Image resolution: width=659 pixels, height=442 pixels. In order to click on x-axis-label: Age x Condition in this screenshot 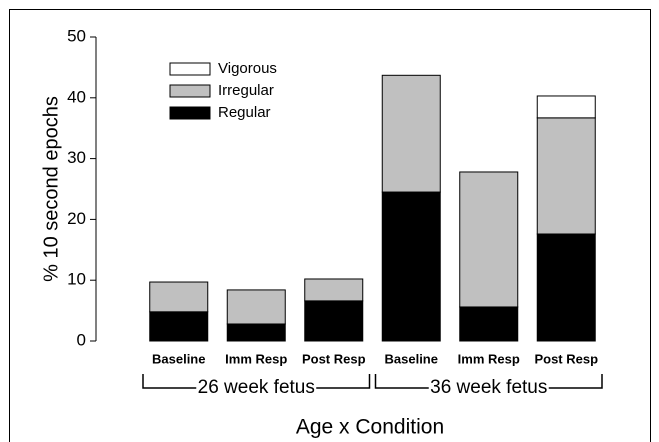, I will do `click(370, 427)`.